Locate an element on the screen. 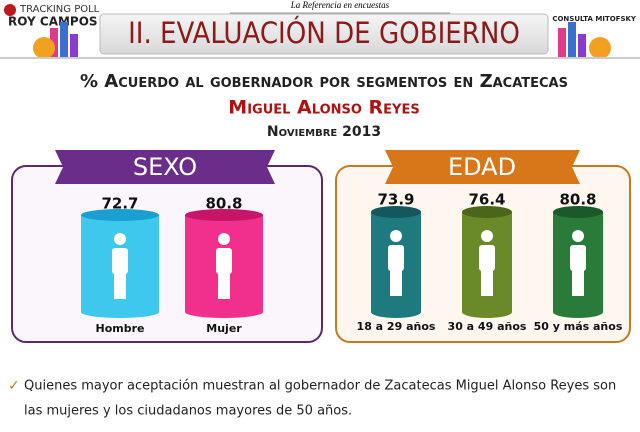 The height and width of the screenshot is (432, 640). value-label: 72.7 is located at coordinates (119, 204).